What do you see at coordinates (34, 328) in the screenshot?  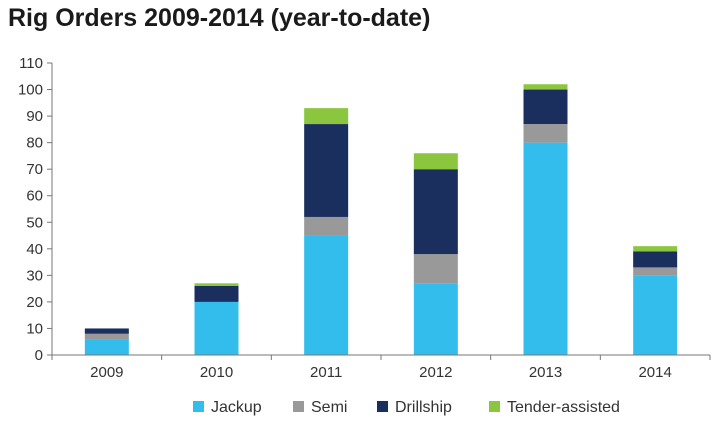 I see `y-tick-label: 10` at bounding box center [34, 328].